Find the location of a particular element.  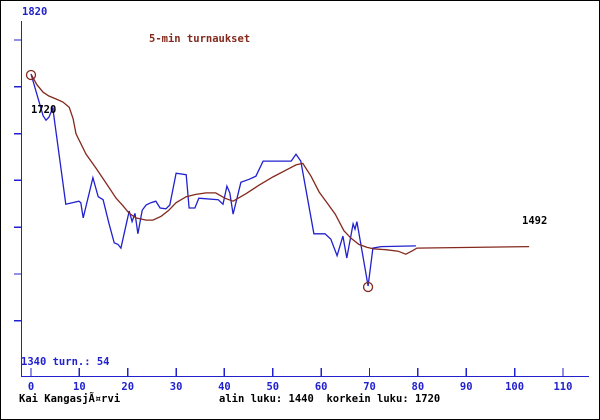

x-axis-tick-label: 10 is located at coordinates (79, 387).